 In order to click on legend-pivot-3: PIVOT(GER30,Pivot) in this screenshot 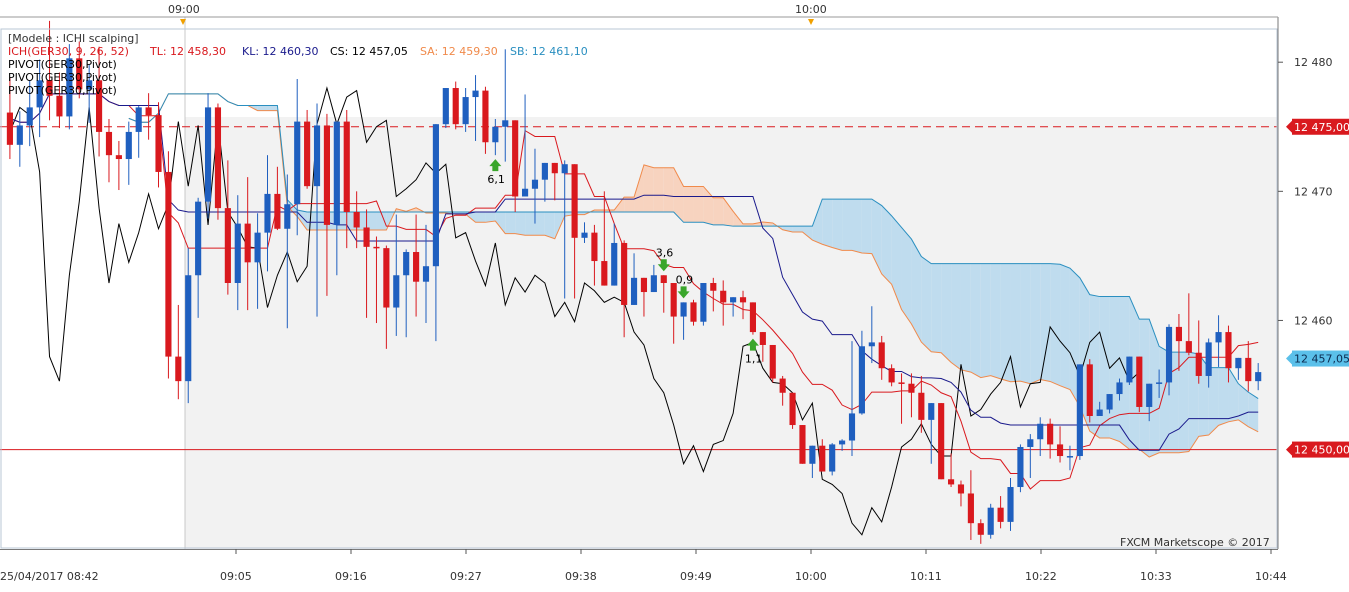, I will do `click(62, 90)`.